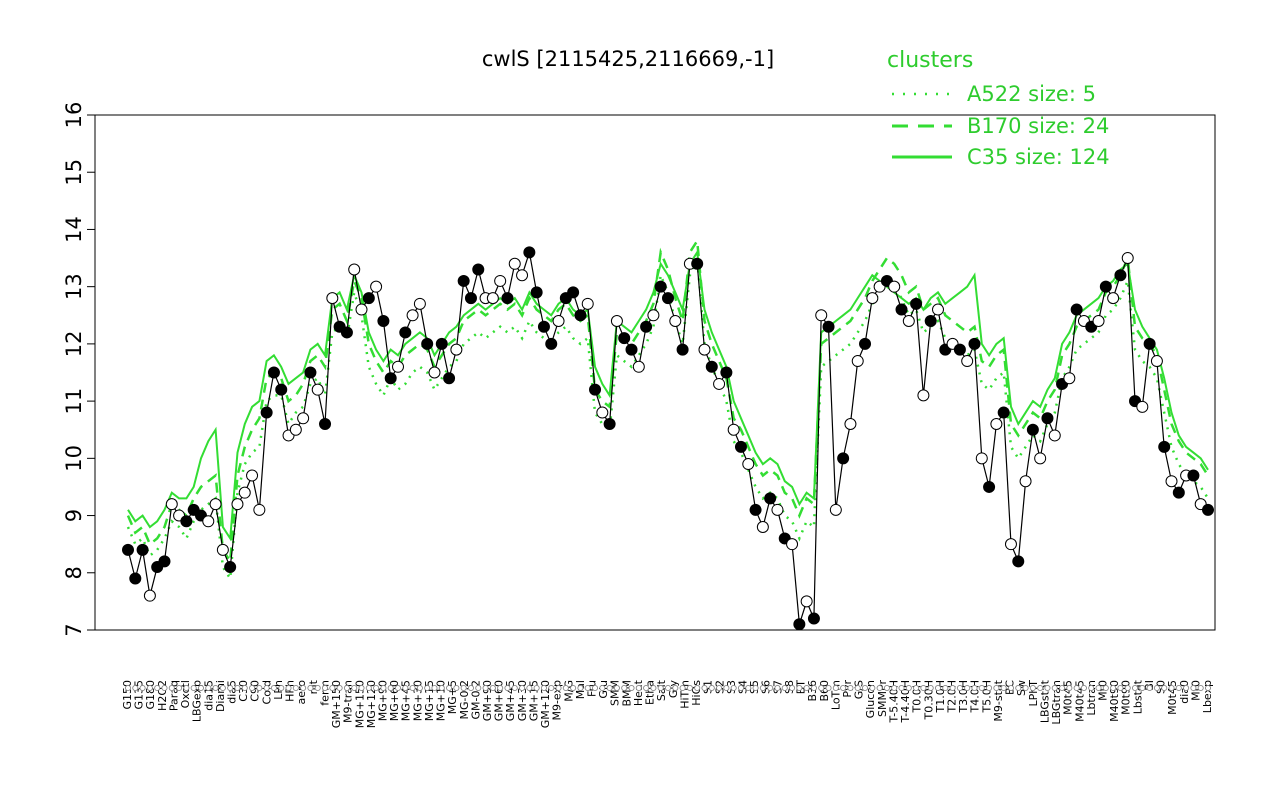 The height and width of the screenshot is (800, 1280). Describe the element at coordinates (1038, 157) in the screenshot. I see `legend-entry-c35: C35 size: 124` at that location.